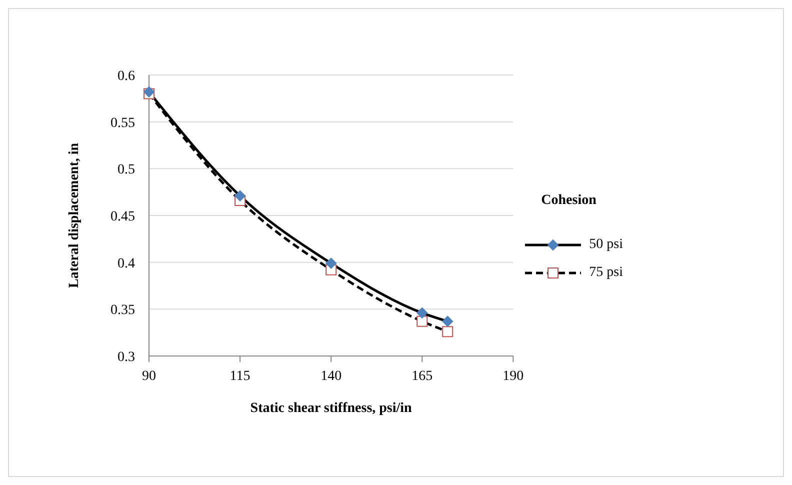 The width and height of the screenshot is (792, 485). I want to click on y-tick-label: 0.35, so click(122, 310).